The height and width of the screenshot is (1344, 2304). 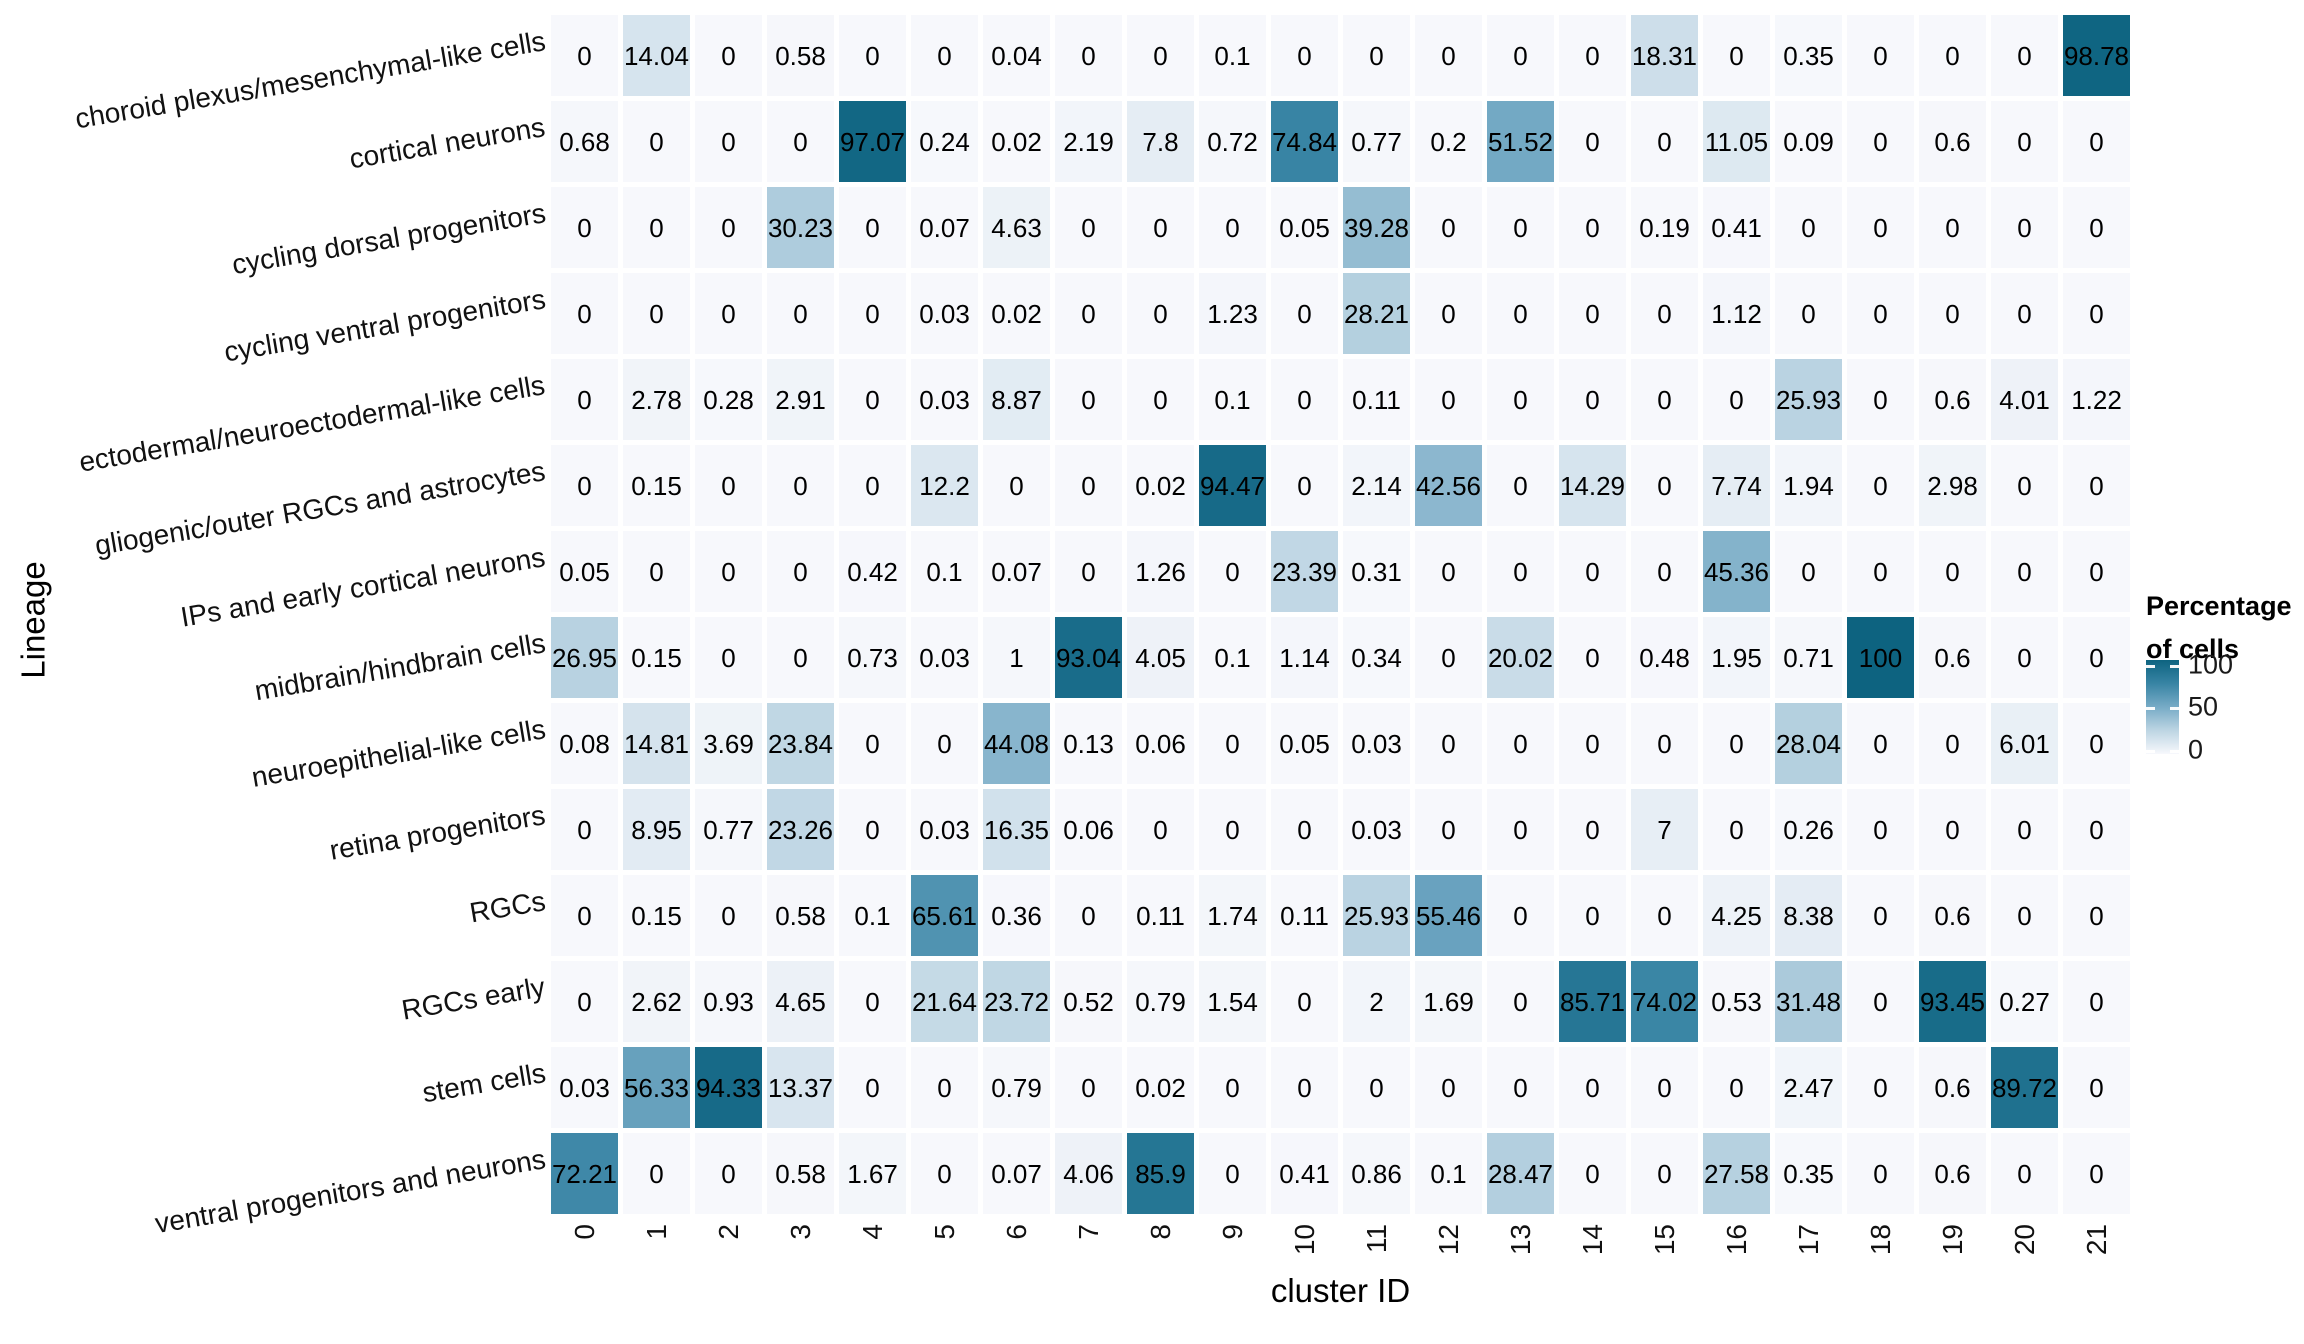 I want to click on heatmap-cell: 2.91, so click(x=800, y=399).